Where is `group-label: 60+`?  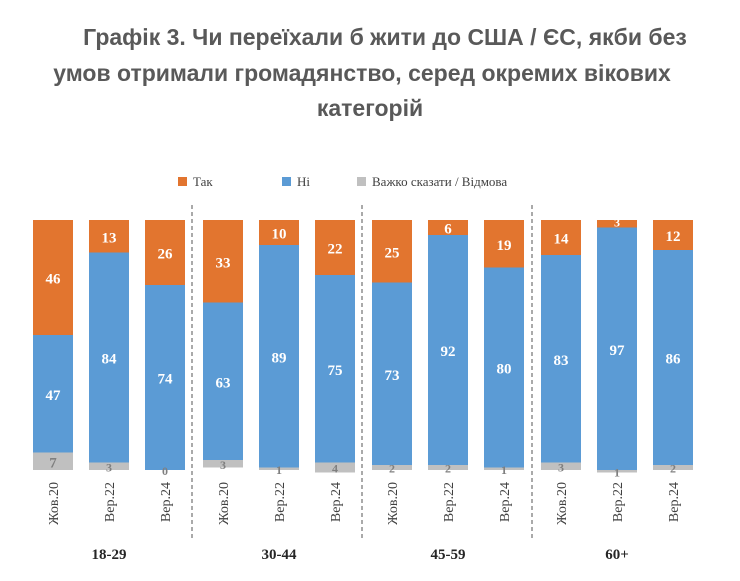 group-label: 60+ is located at coordinates (617, 555).